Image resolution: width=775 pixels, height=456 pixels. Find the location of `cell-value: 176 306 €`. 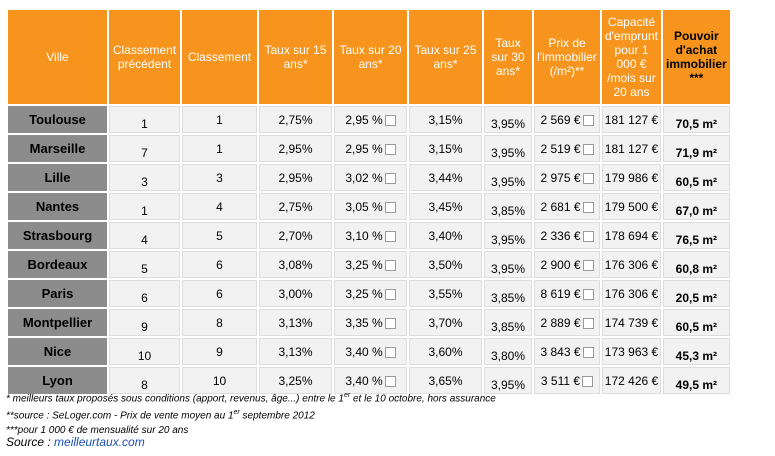

cell-value: 176 306 € is located at coordinates (631, 264).